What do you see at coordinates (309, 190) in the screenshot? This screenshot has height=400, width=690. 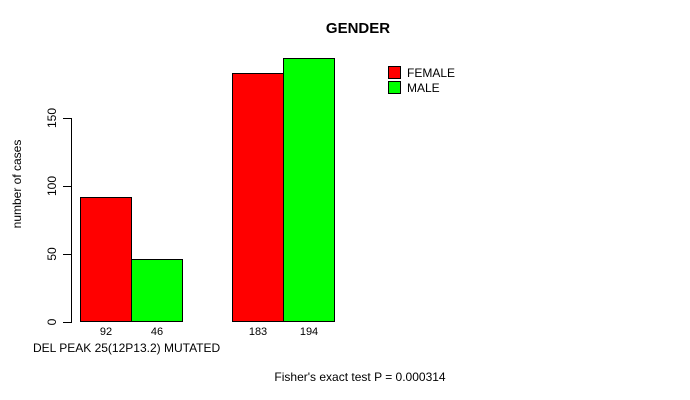 I see `bar-male-group2` at bounding box center [309, 190].